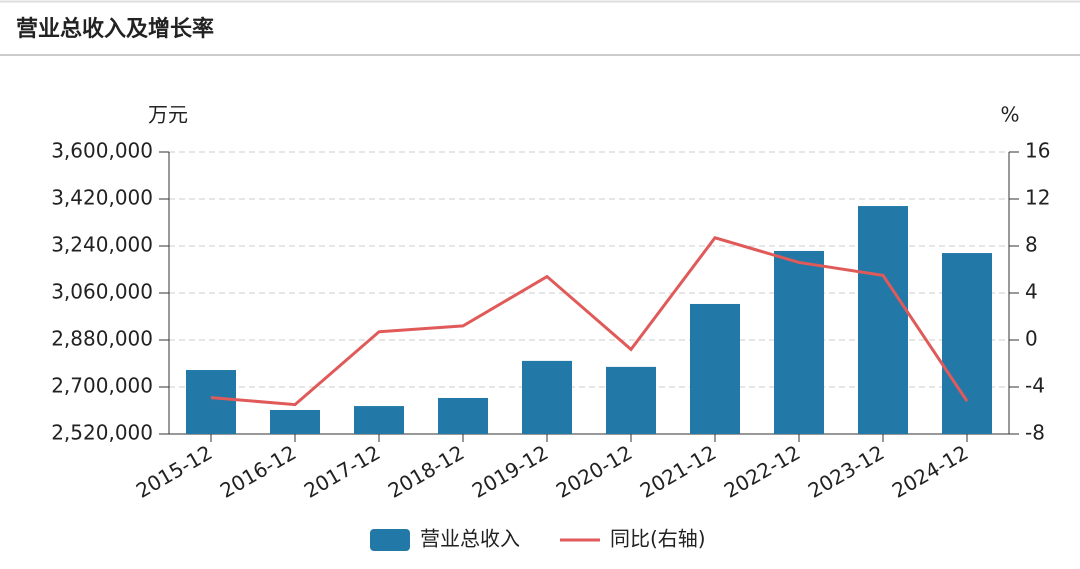 Image resolution: width=1080 pixels, height=569 pixels. What do you see at coordinates (1037, 198) in the screenshot?
I see `y2-tick-label: 12` at bounding box center [1037, 198].